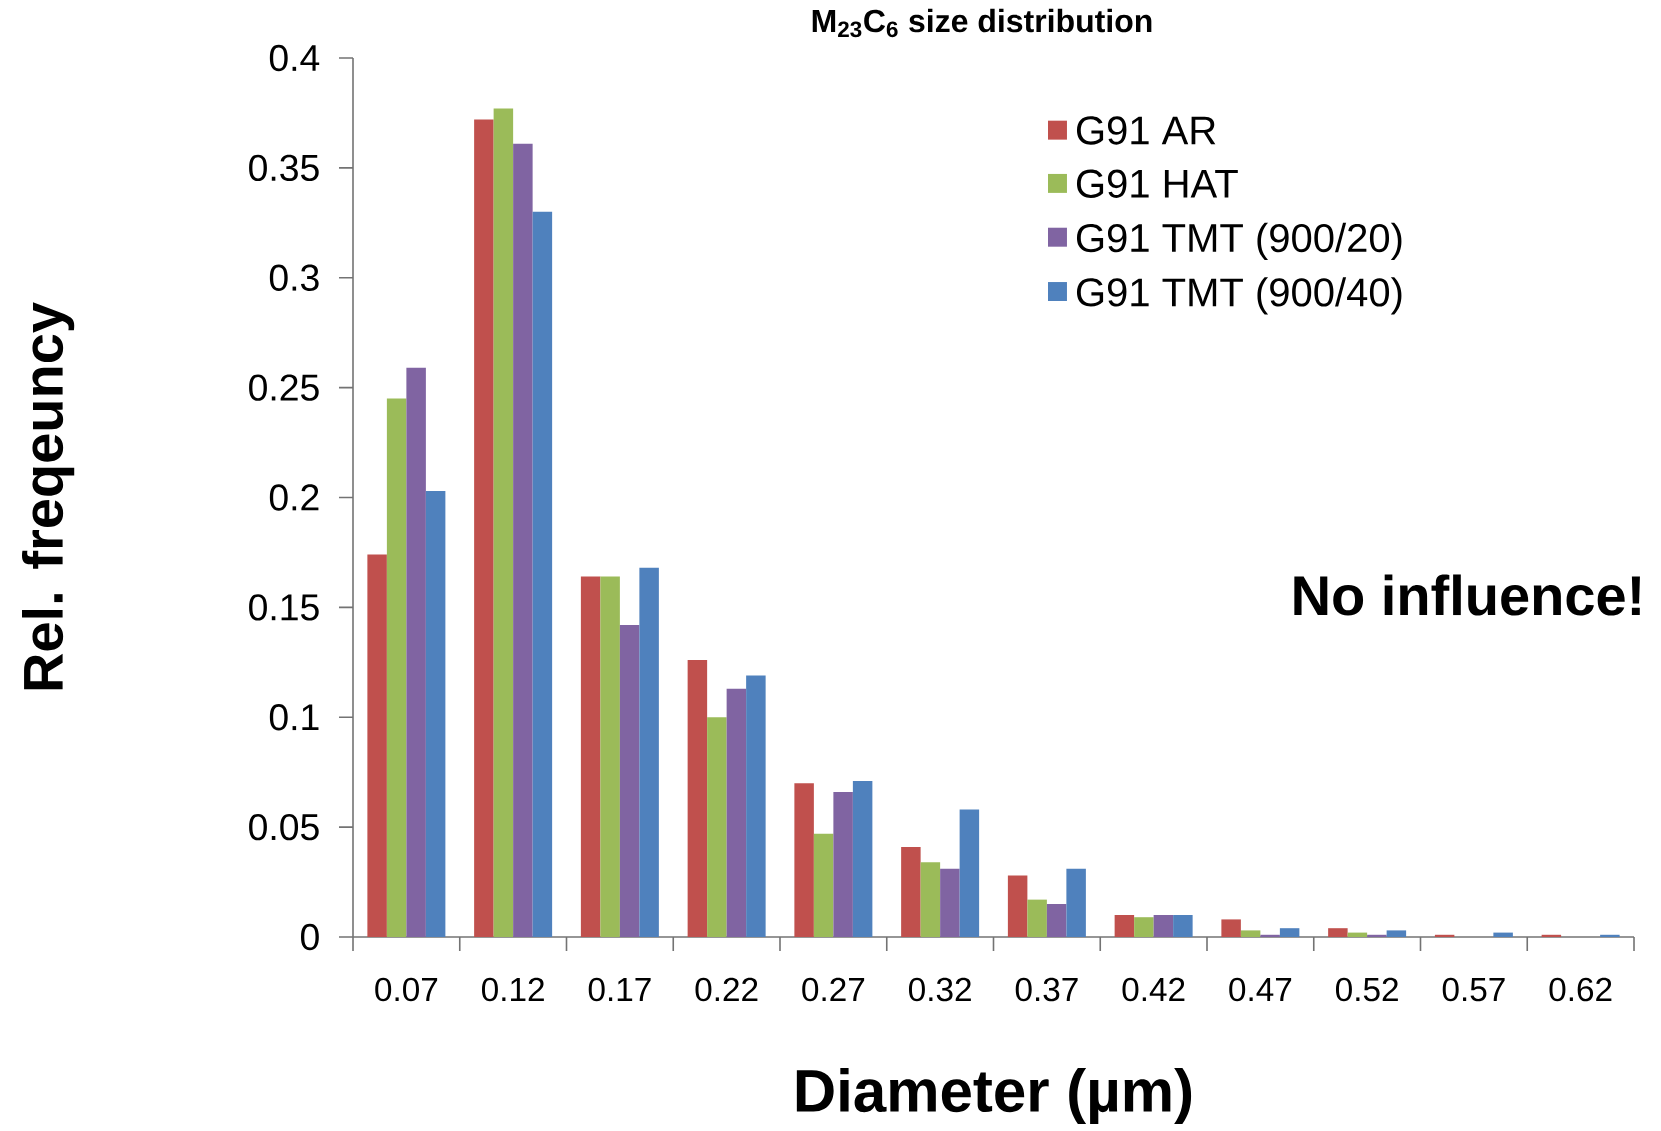 The height and width of the screenshot is (1131, 1661). I want to click on x-tick-label: 0.57, so click(1473, 989).